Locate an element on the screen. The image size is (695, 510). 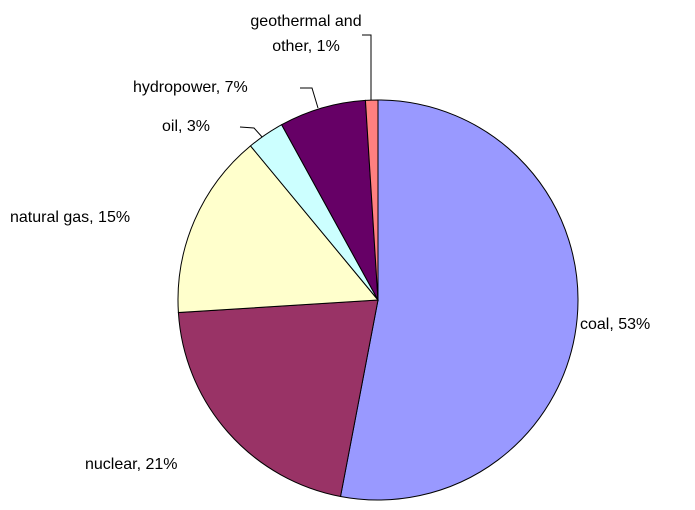
data-label: oil, 3% is located at coordinates (186, 126).